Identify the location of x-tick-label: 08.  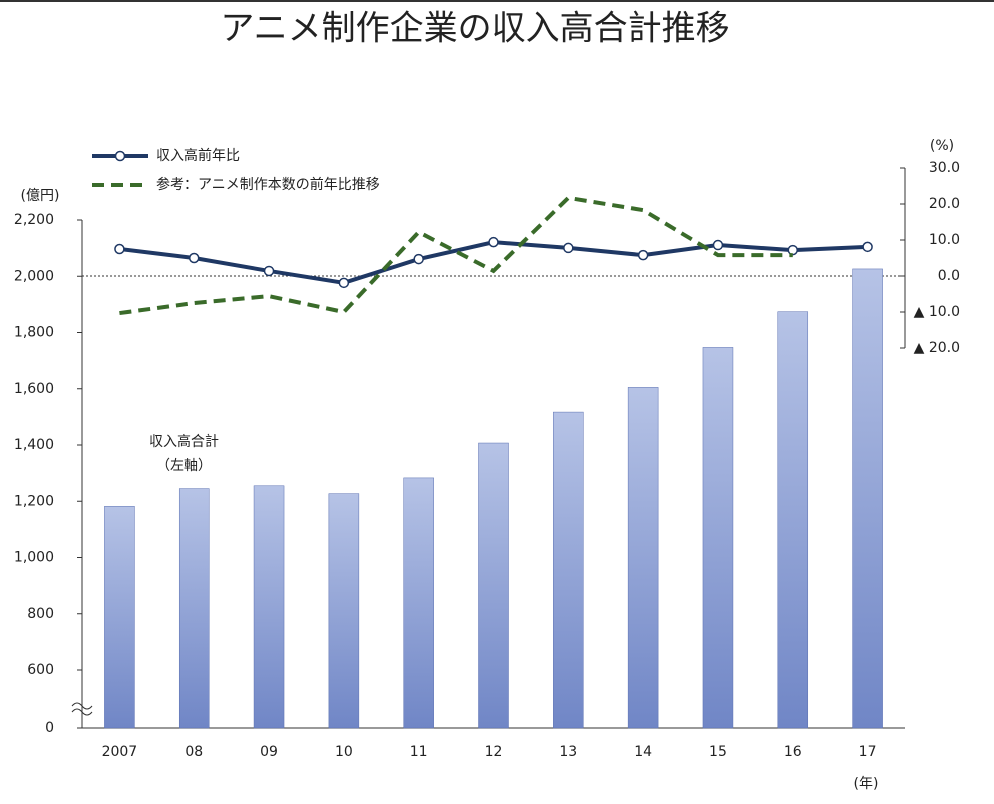
(194, 752).